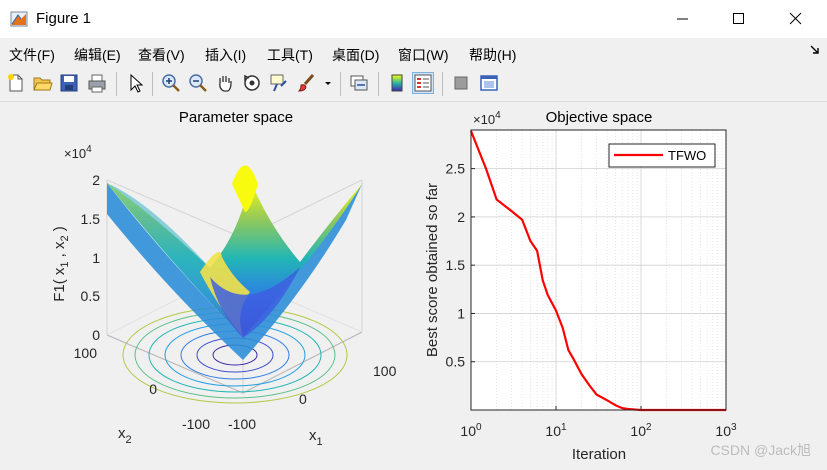  I want to click on y-ticks: 0.5 1 1.5 2 2.5, so click(460, 265).